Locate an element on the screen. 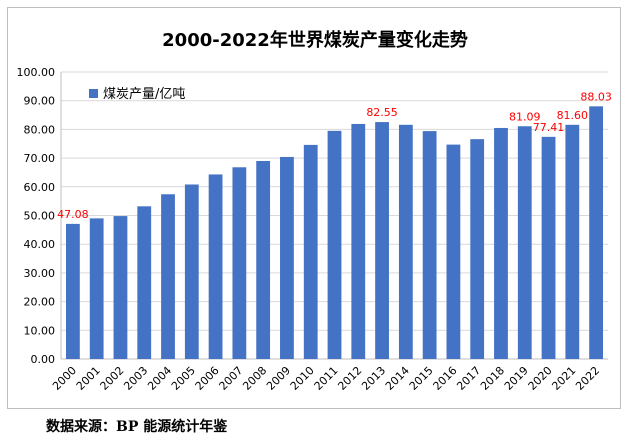 The image size is (630, 445). bar-2015 is located at coordinates (429, 245).